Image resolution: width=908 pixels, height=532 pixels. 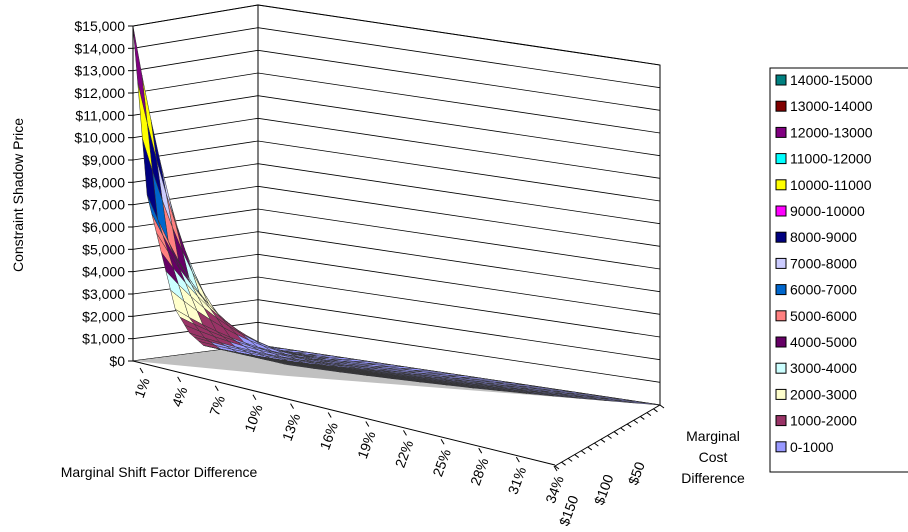 I want to click on z-tick-label: $13,000, so click(x=99, y=71).